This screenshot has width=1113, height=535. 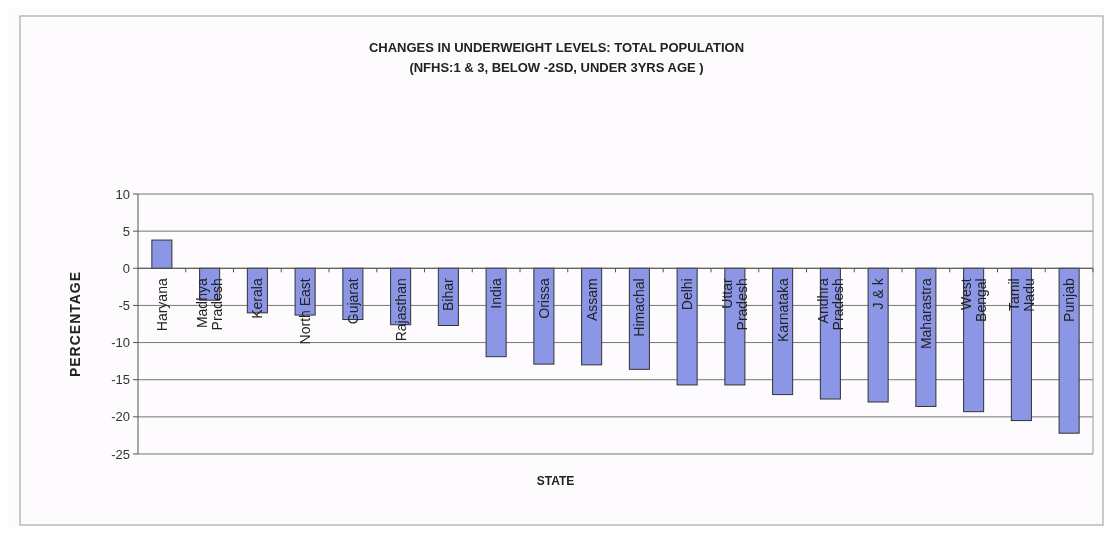 What do you see at coordinates (126, 268) in the screenshot?
I see `y-tick-label: 0` at bounding box center [126, 268].